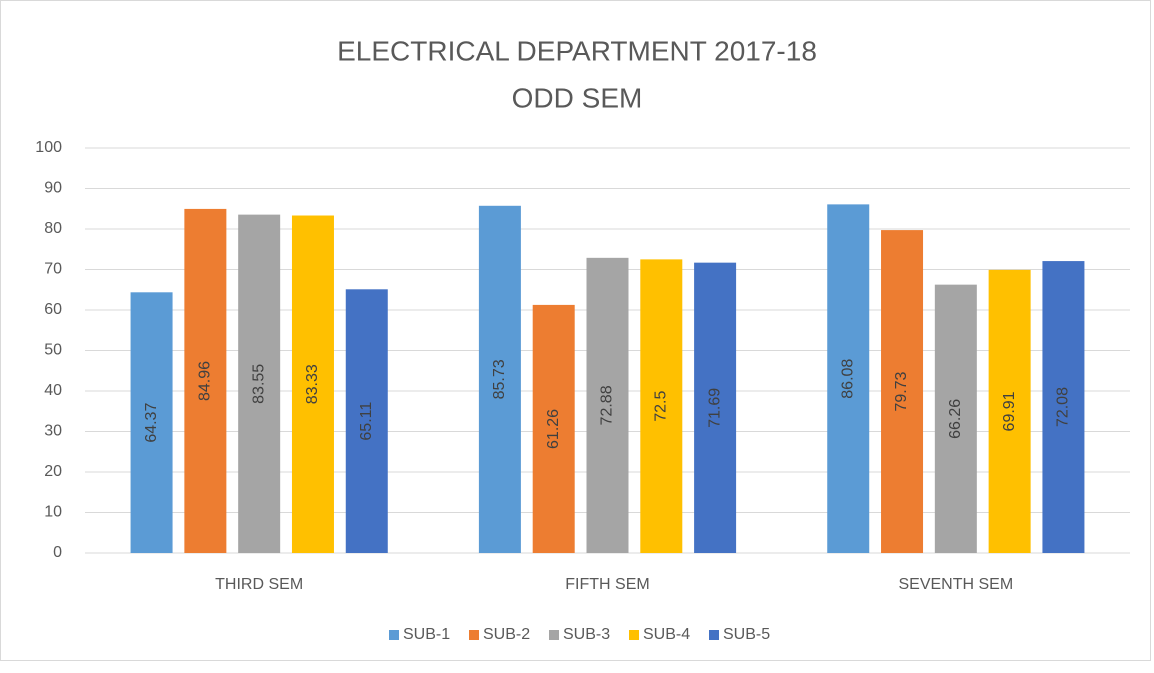 The height and width of the screenshot is (673, 1154). I want to click on data-label: 61.26, so click(553, 429).